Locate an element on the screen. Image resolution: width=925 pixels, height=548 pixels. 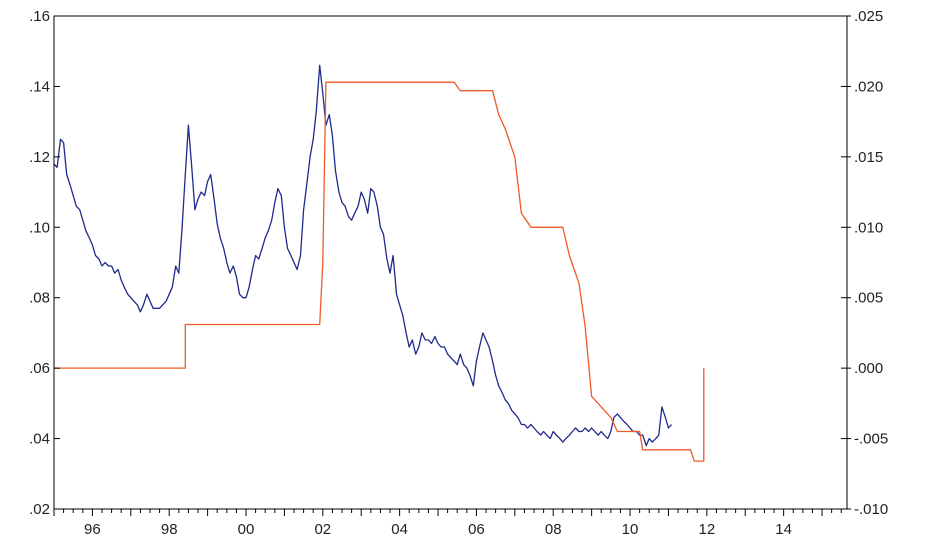
x-axis-tick-label: 04 is located at coordinates (399, 529).